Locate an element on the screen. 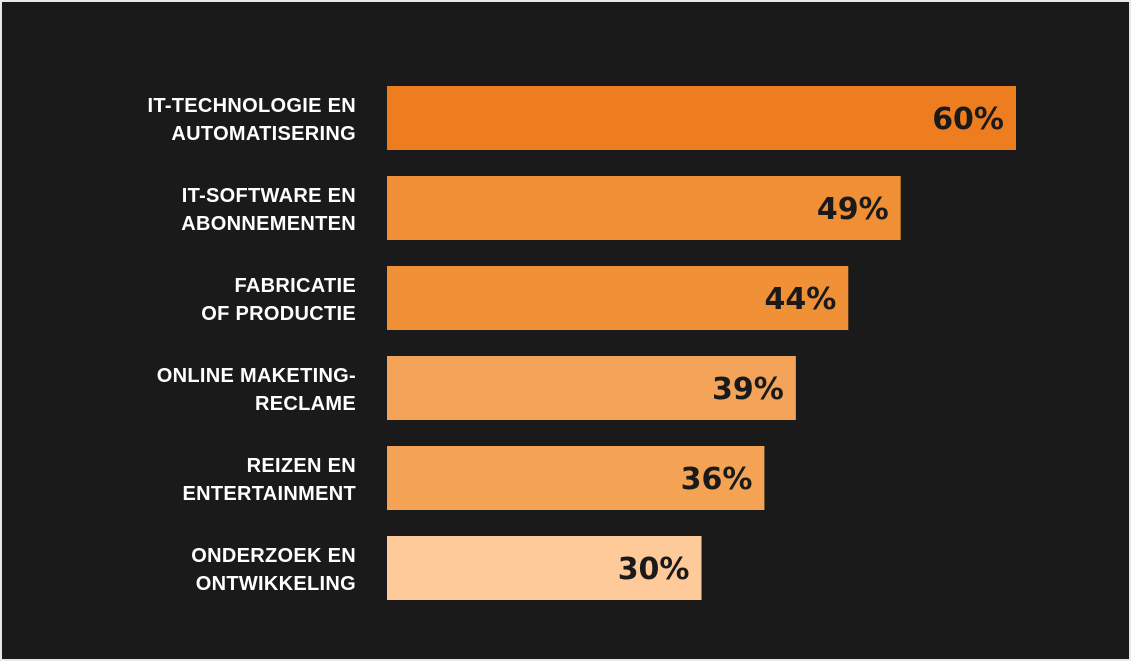 Image resolution: width=1131 pixels, height=661 pixels. bar-group: 44% FABRICATIE OF PRODUCTIE is located at coordinates (525, 298).